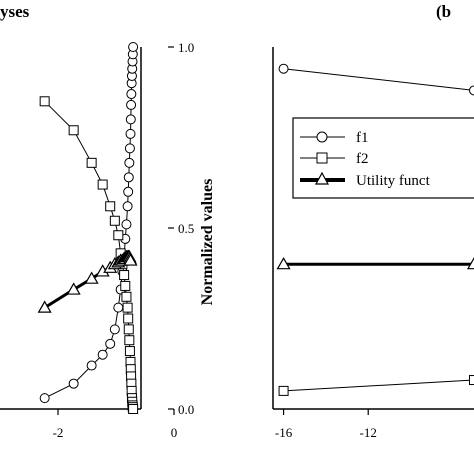 Image resolution: width=474 pixels, height=474 pixels. I want to click on legend-label-f1: f1, so click(362, 138).